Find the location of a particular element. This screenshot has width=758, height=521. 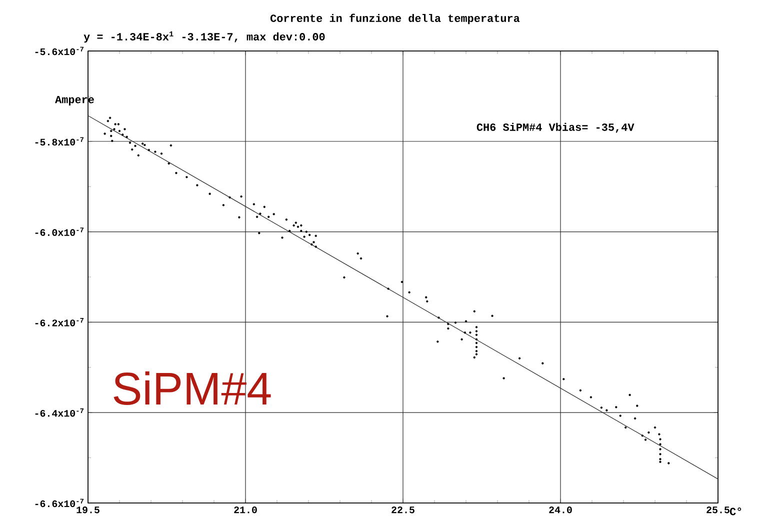

chart-title: Corrente in funzione della temperatura is located at coordinates (395, 19).